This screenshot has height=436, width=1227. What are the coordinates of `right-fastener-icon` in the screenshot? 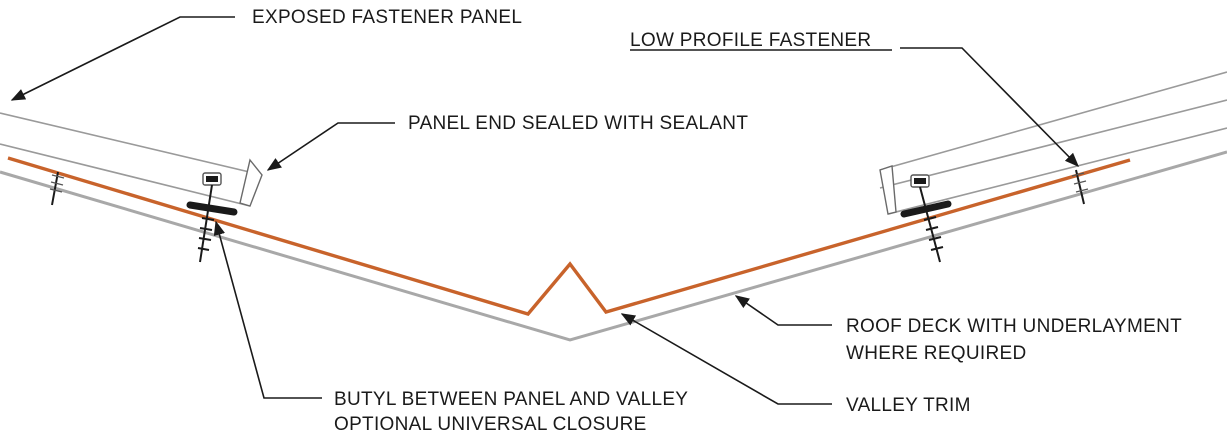 It's located at (926, 218).